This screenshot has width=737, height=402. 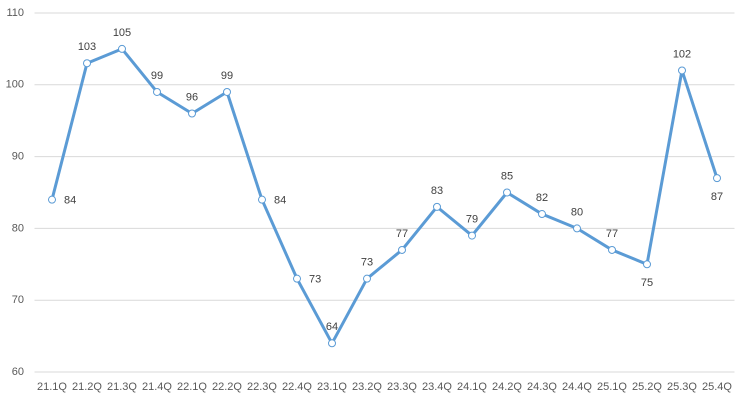 What do you see at coordinates (15, 13) in the screenshot?
I see `y-tick-label: 110` at bounding box center [15, 13].